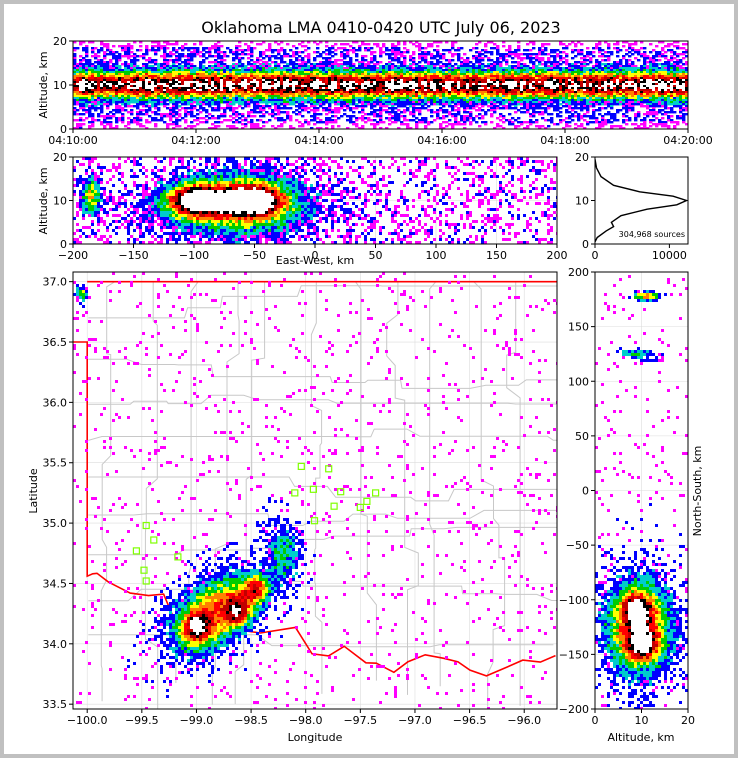 This screenshot has height=758, width=738. Describe the element at coordinates (415, 720) in the screenshot. I see `ticksD-tick-label: −97.0` at that location.